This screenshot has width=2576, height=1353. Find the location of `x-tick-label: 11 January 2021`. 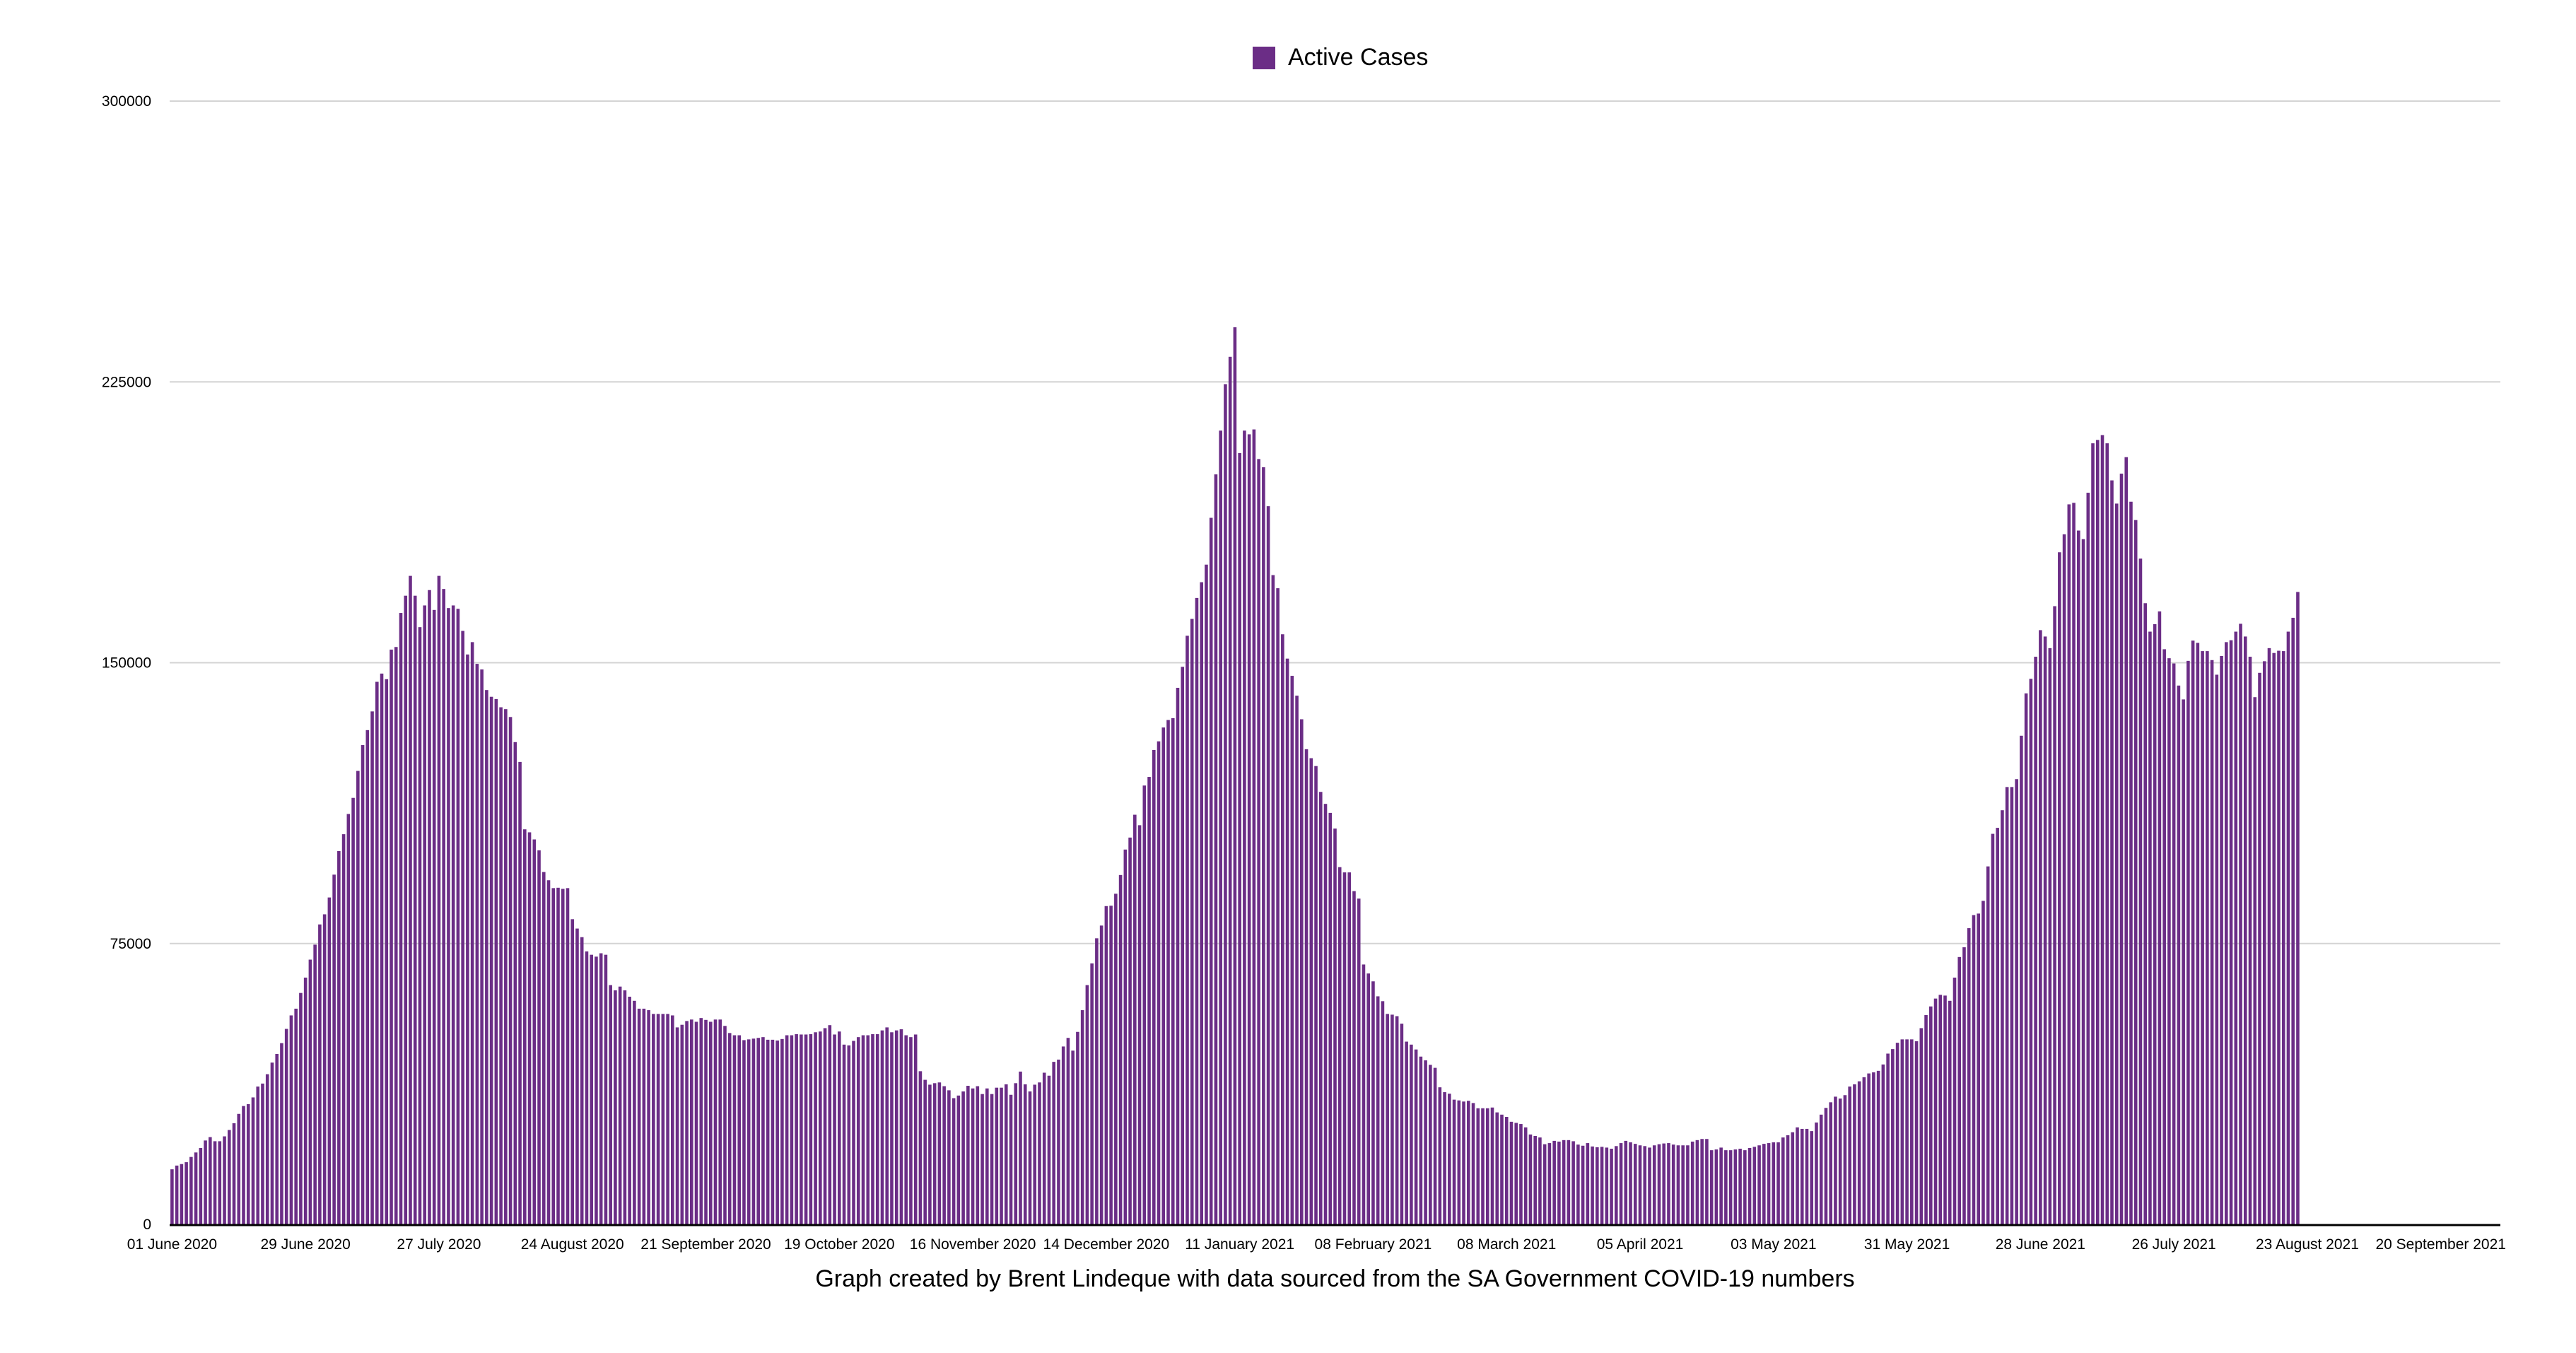

x-tick-label: 11 January 2021 is located at coordinates (1240, 1244).